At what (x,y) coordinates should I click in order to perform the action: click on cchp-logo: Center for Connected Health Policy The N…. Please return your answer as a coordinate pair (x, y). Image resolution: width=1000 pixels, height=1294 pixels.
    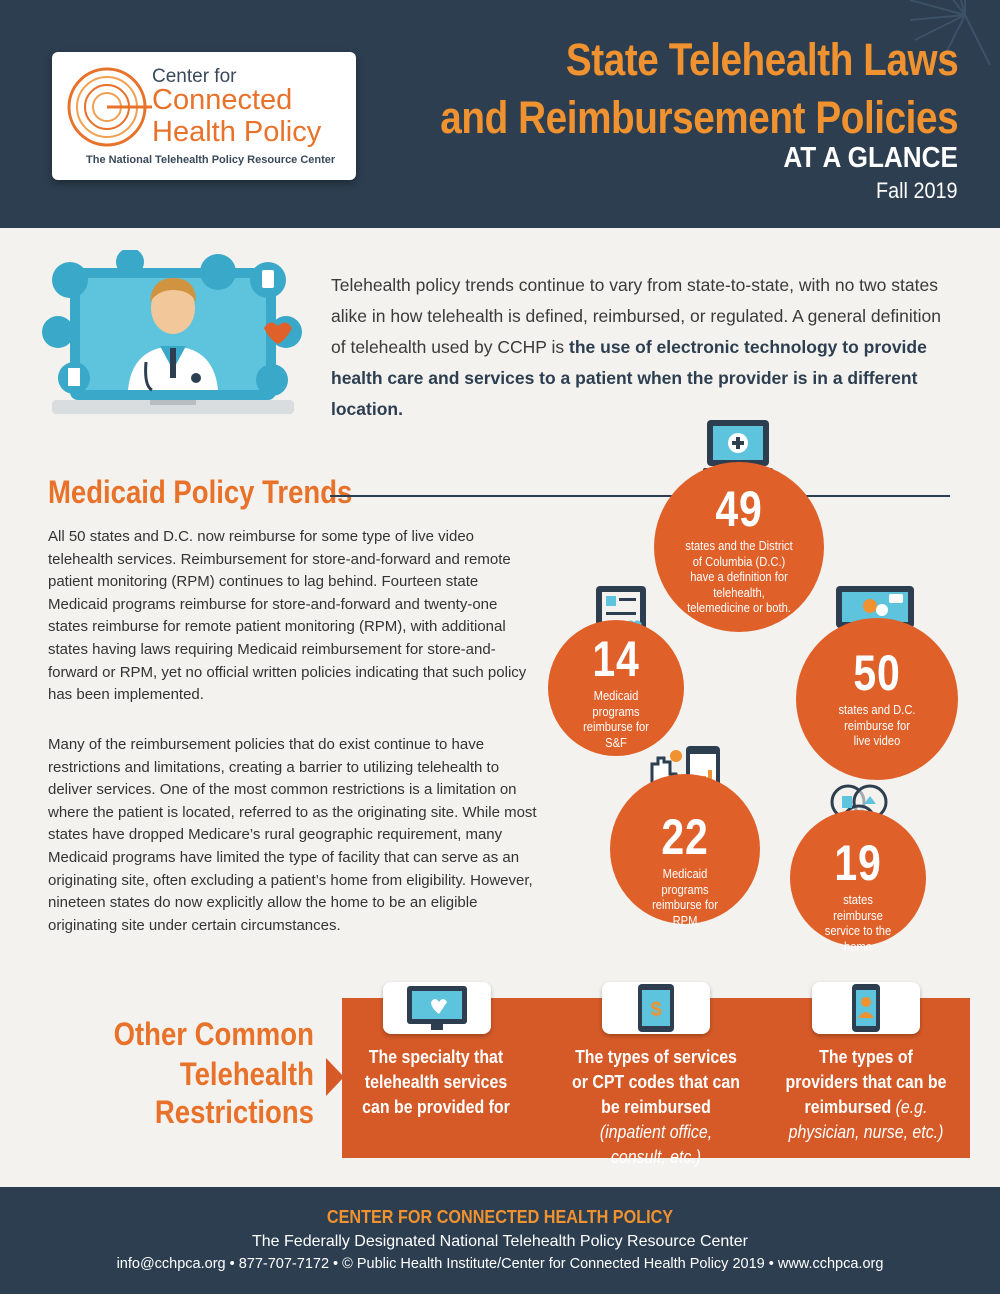
    Looking at the image, I should click on (204, 116).